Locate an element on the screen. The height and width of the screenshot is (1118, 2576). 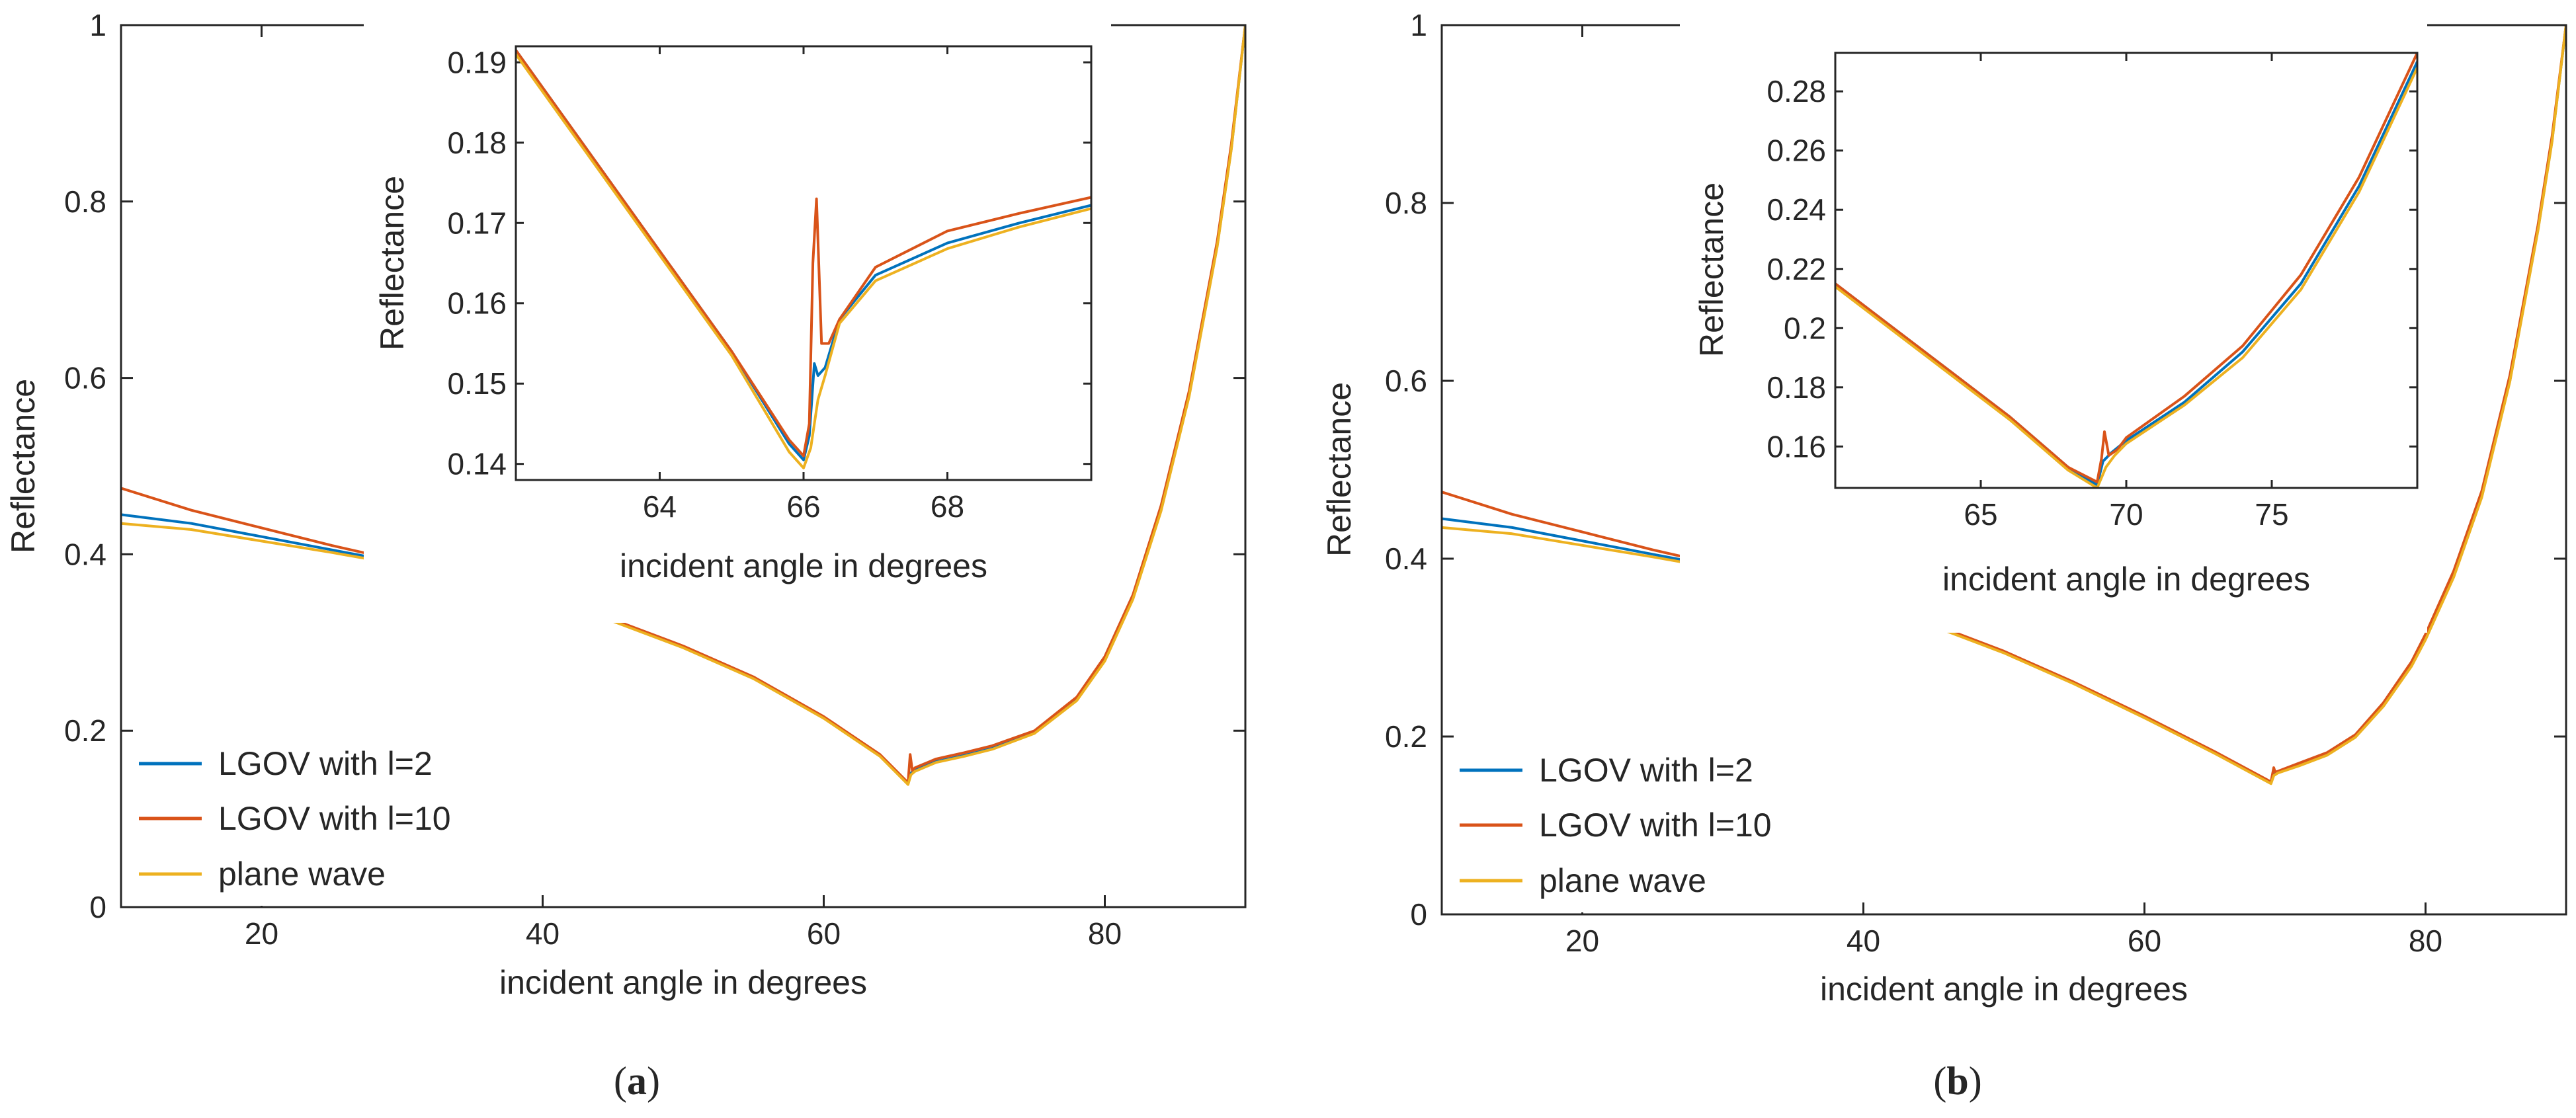
panel-b-y-tick-label-0: 0 is located at coordinates (1418, 914).